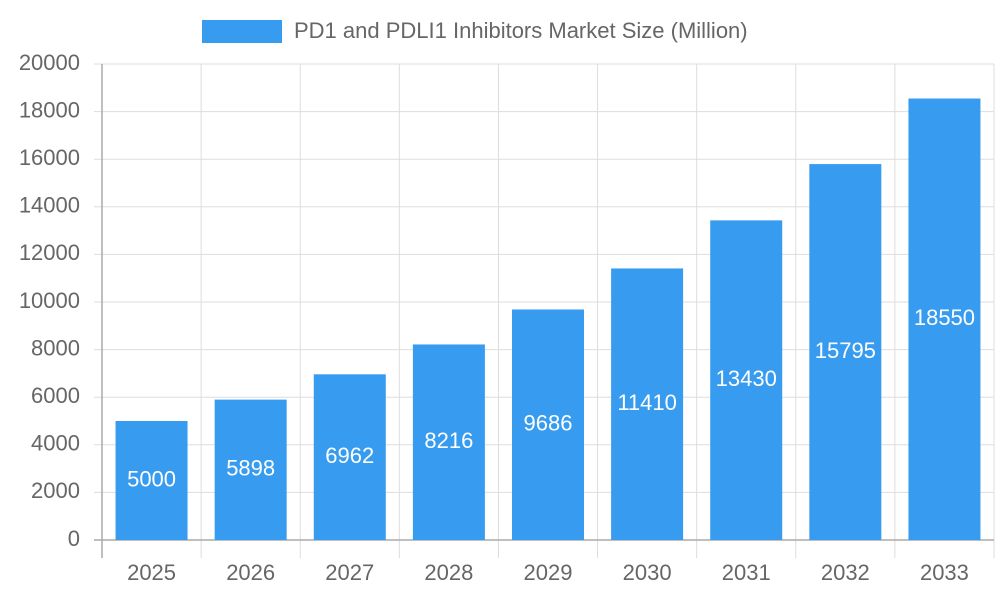 This screenshot has width=1000, height=605. Describe the element at coordinates (944, 572) in the screenshot. I see `x-tick-label: 2033` at that location.